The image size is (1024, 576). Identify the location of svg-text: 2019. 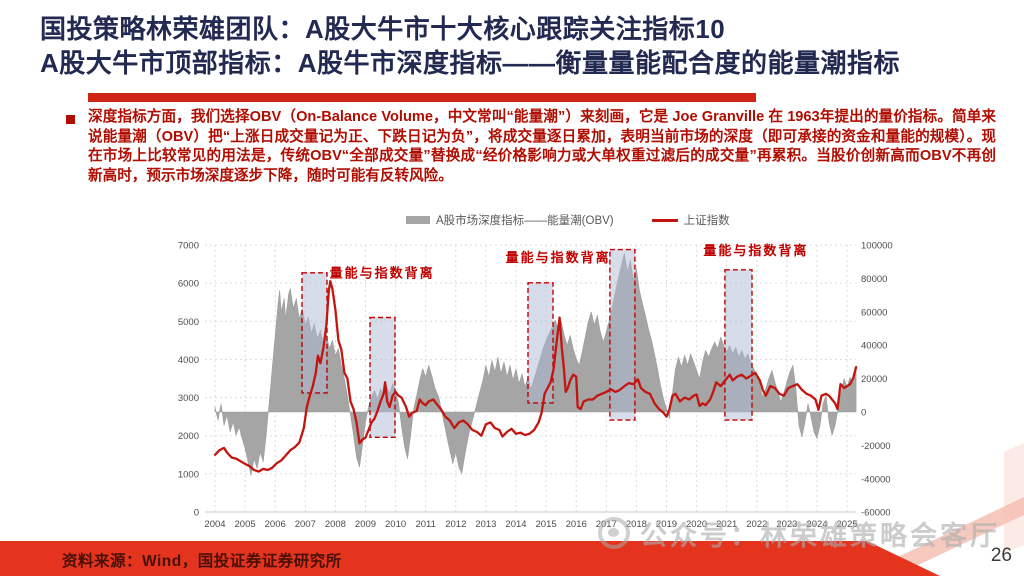
(666, 524).